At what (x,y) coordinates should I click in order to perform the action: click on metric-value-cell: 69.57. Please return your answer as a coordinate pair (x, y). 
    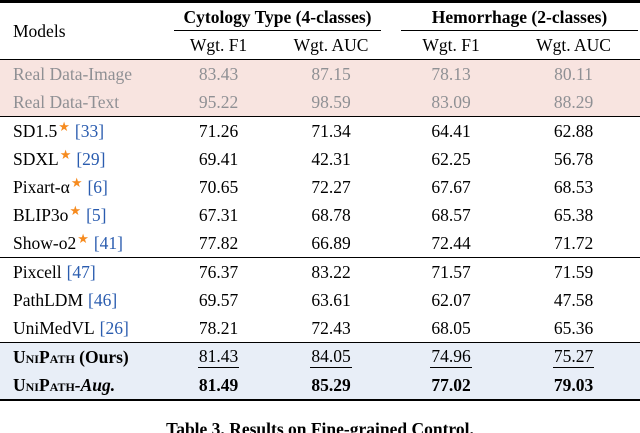
    Looking at the image, I should click on (218, 299).